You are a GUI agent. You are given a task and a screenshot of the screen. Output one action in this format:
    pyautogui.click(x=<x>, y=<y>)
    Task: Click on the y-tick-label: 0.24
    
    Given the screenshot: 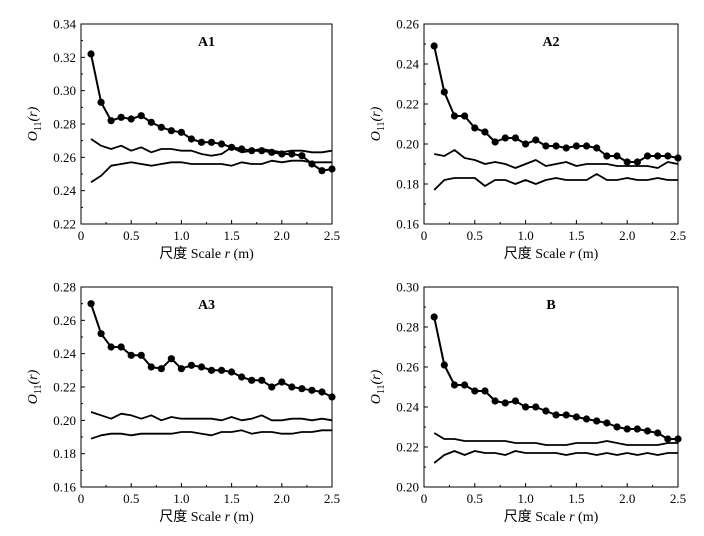 What is the action you would take?
    pyautogui.click(x=64, y=353)
    